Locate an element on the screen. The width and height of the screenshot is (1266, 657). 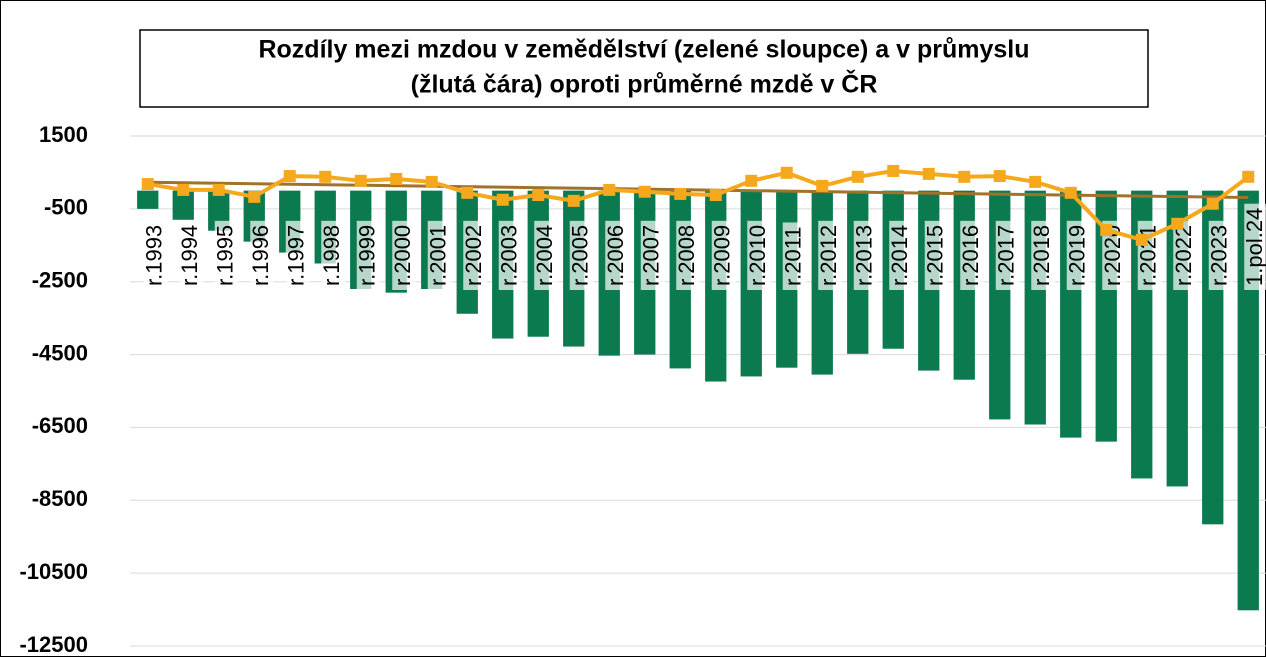
x-tick-label: r.2005 is located at coordinates (580, 255).